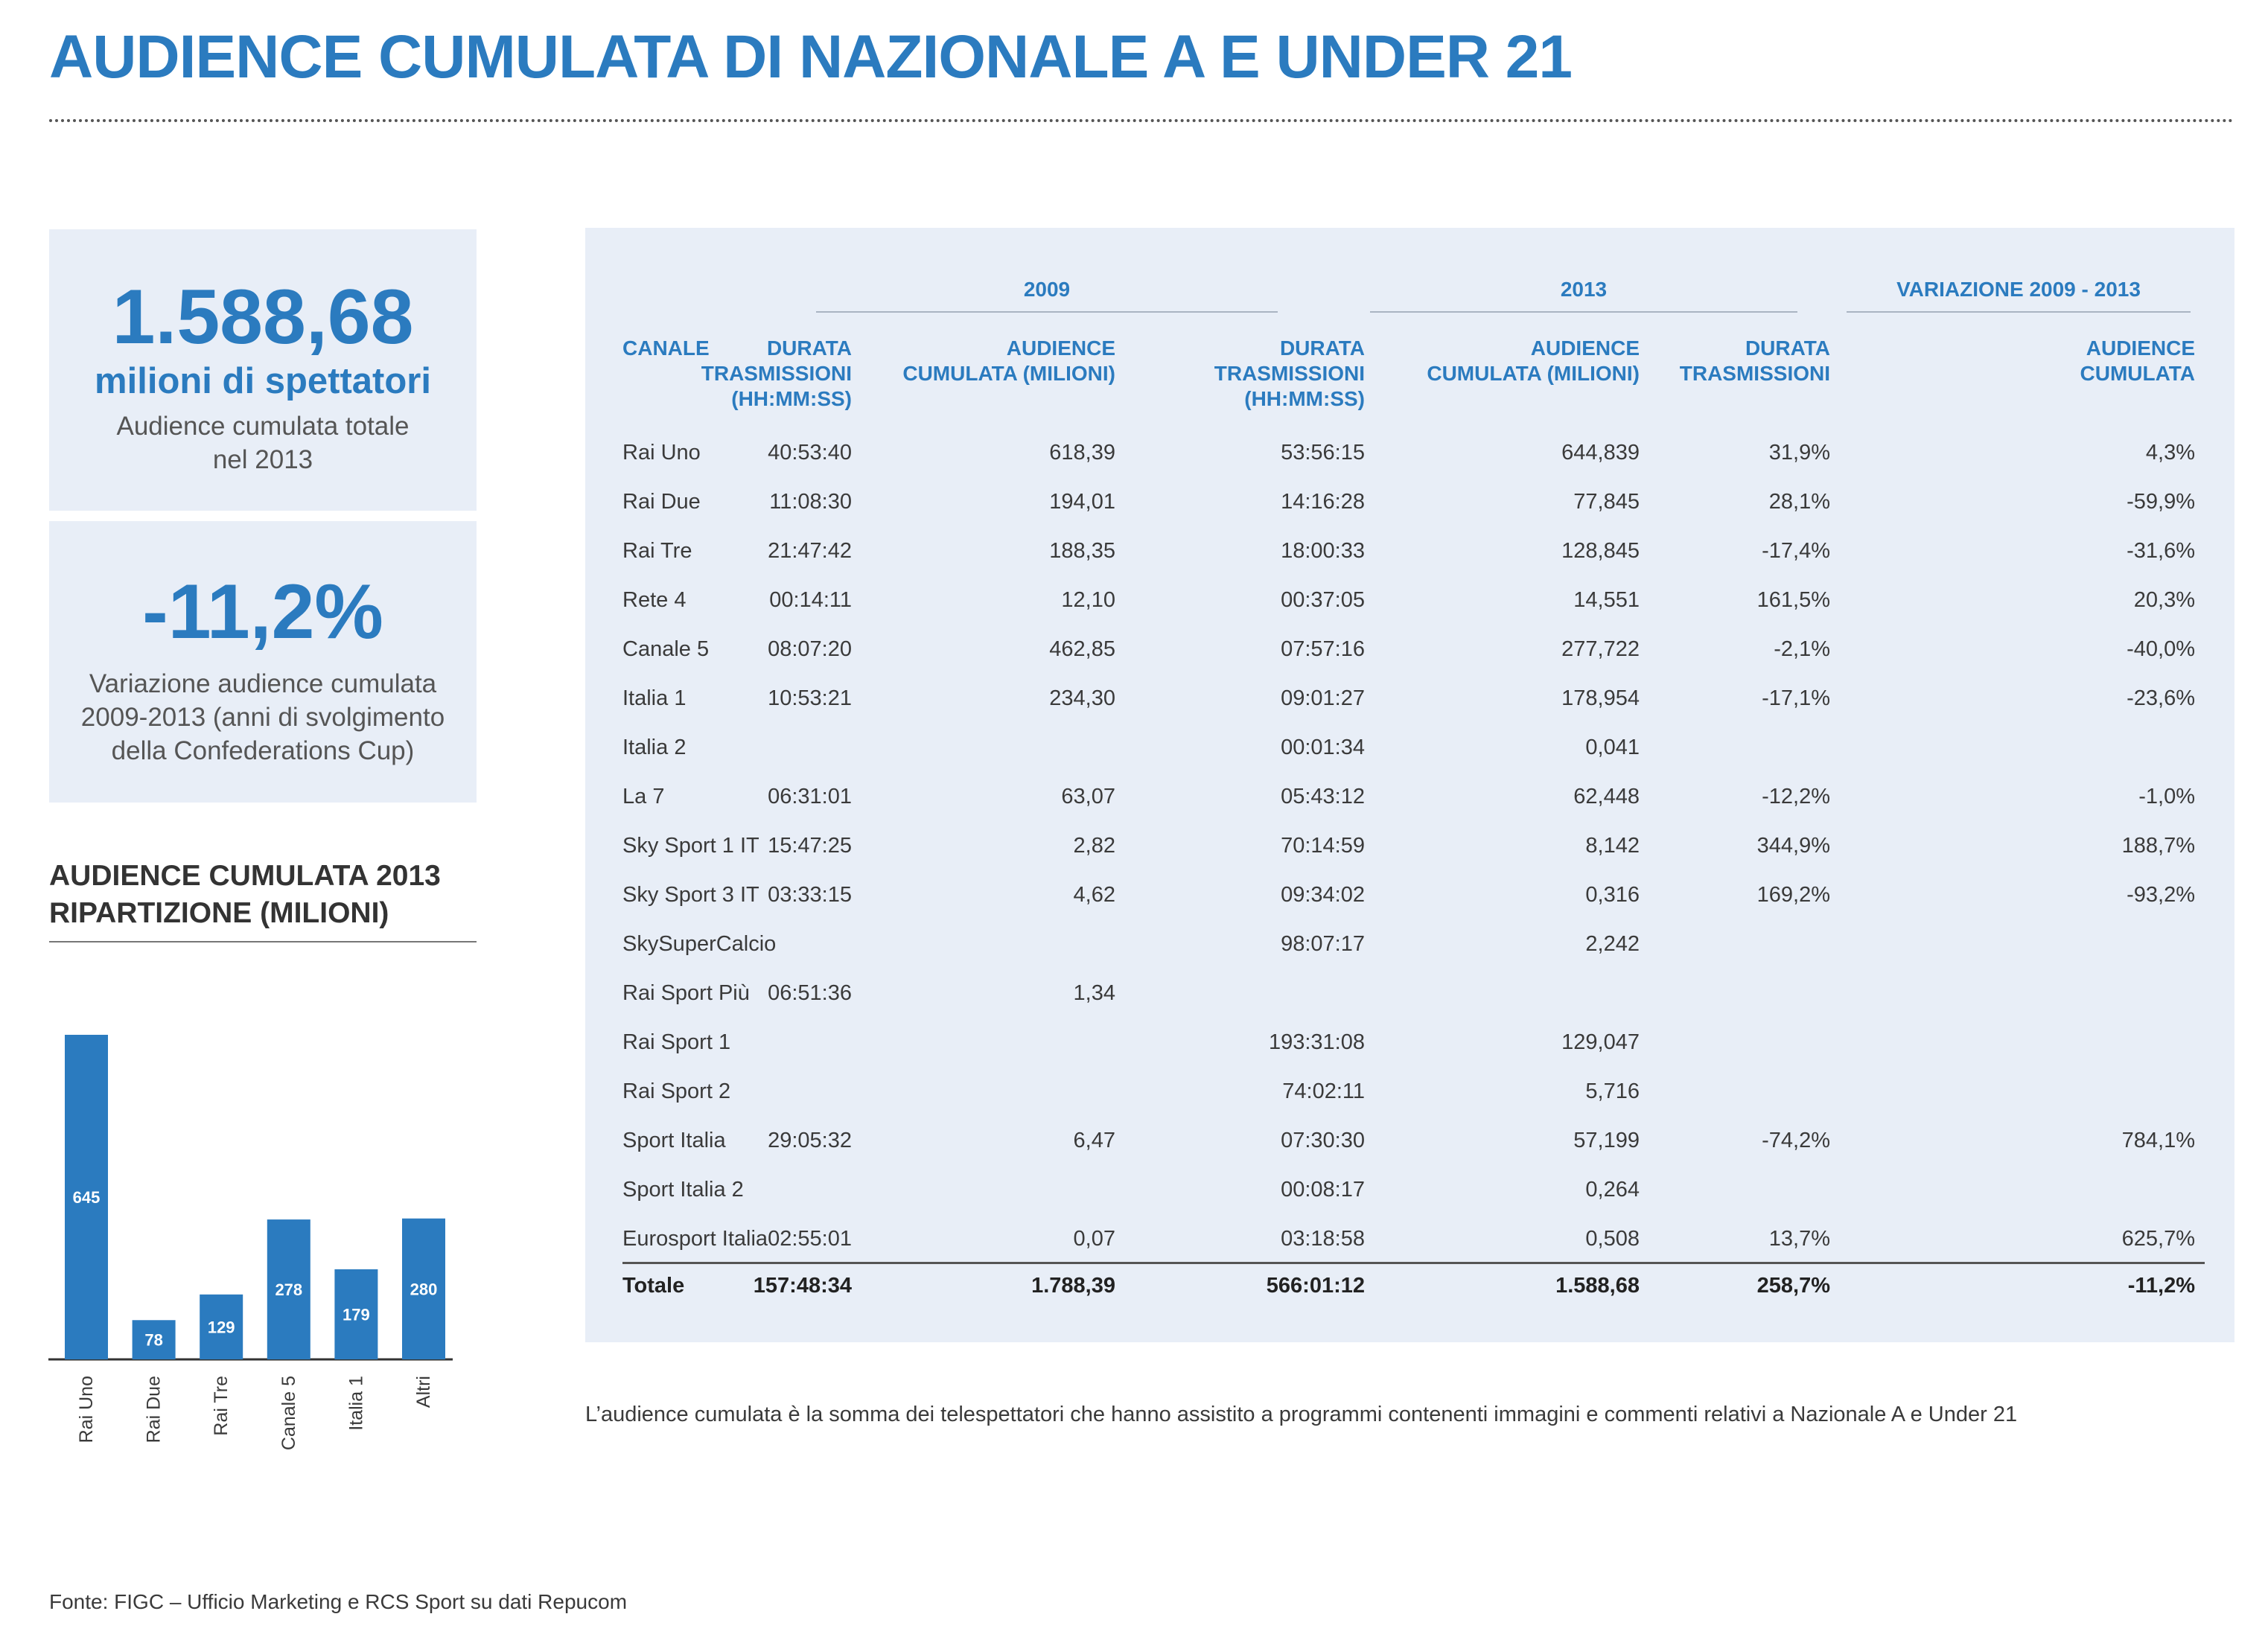  What do you see at coordinates (355, 1403) in the screenshot?
I see `category-label: Italia 1` at bounding box center [355, 1403].